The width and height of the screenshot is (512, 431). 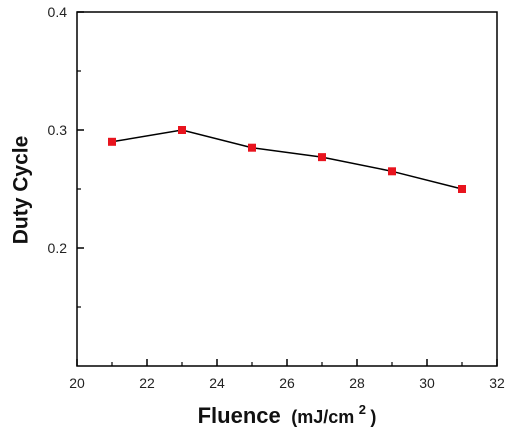 I want to click on series-line, so click(x=287, y=159).